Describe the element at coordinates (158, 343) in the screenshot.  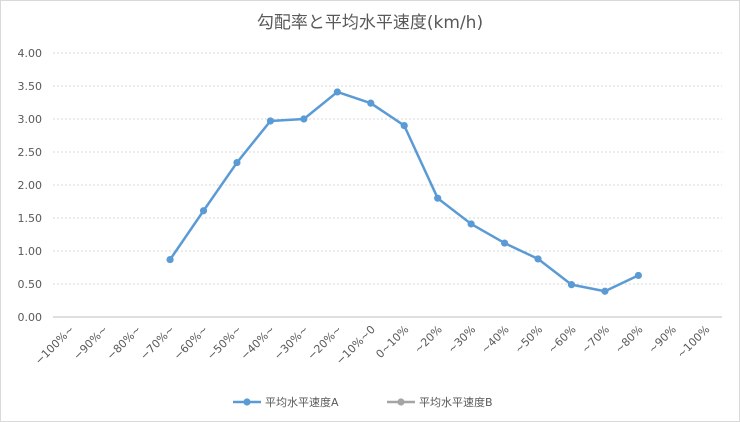
I see `x-tick-label: −70%~` at that location.